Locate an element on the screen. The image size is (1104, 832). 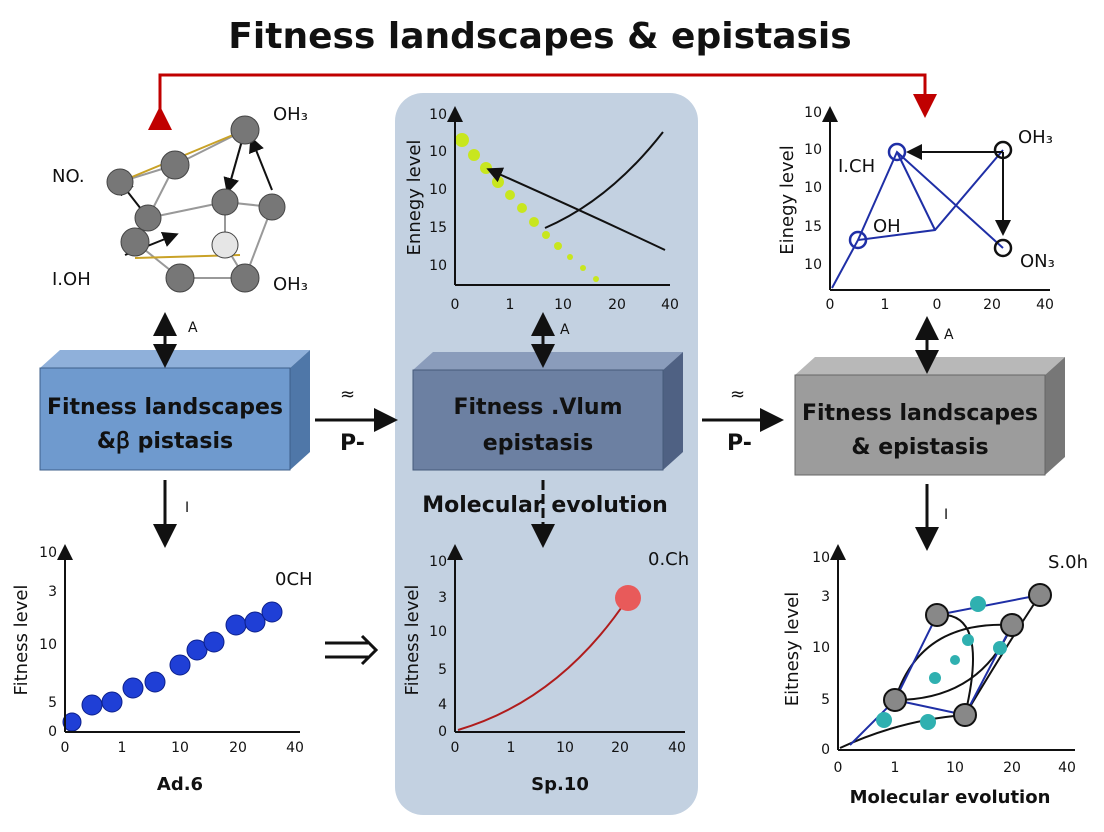
plot-label: OH is located at coordinates (887, 226).